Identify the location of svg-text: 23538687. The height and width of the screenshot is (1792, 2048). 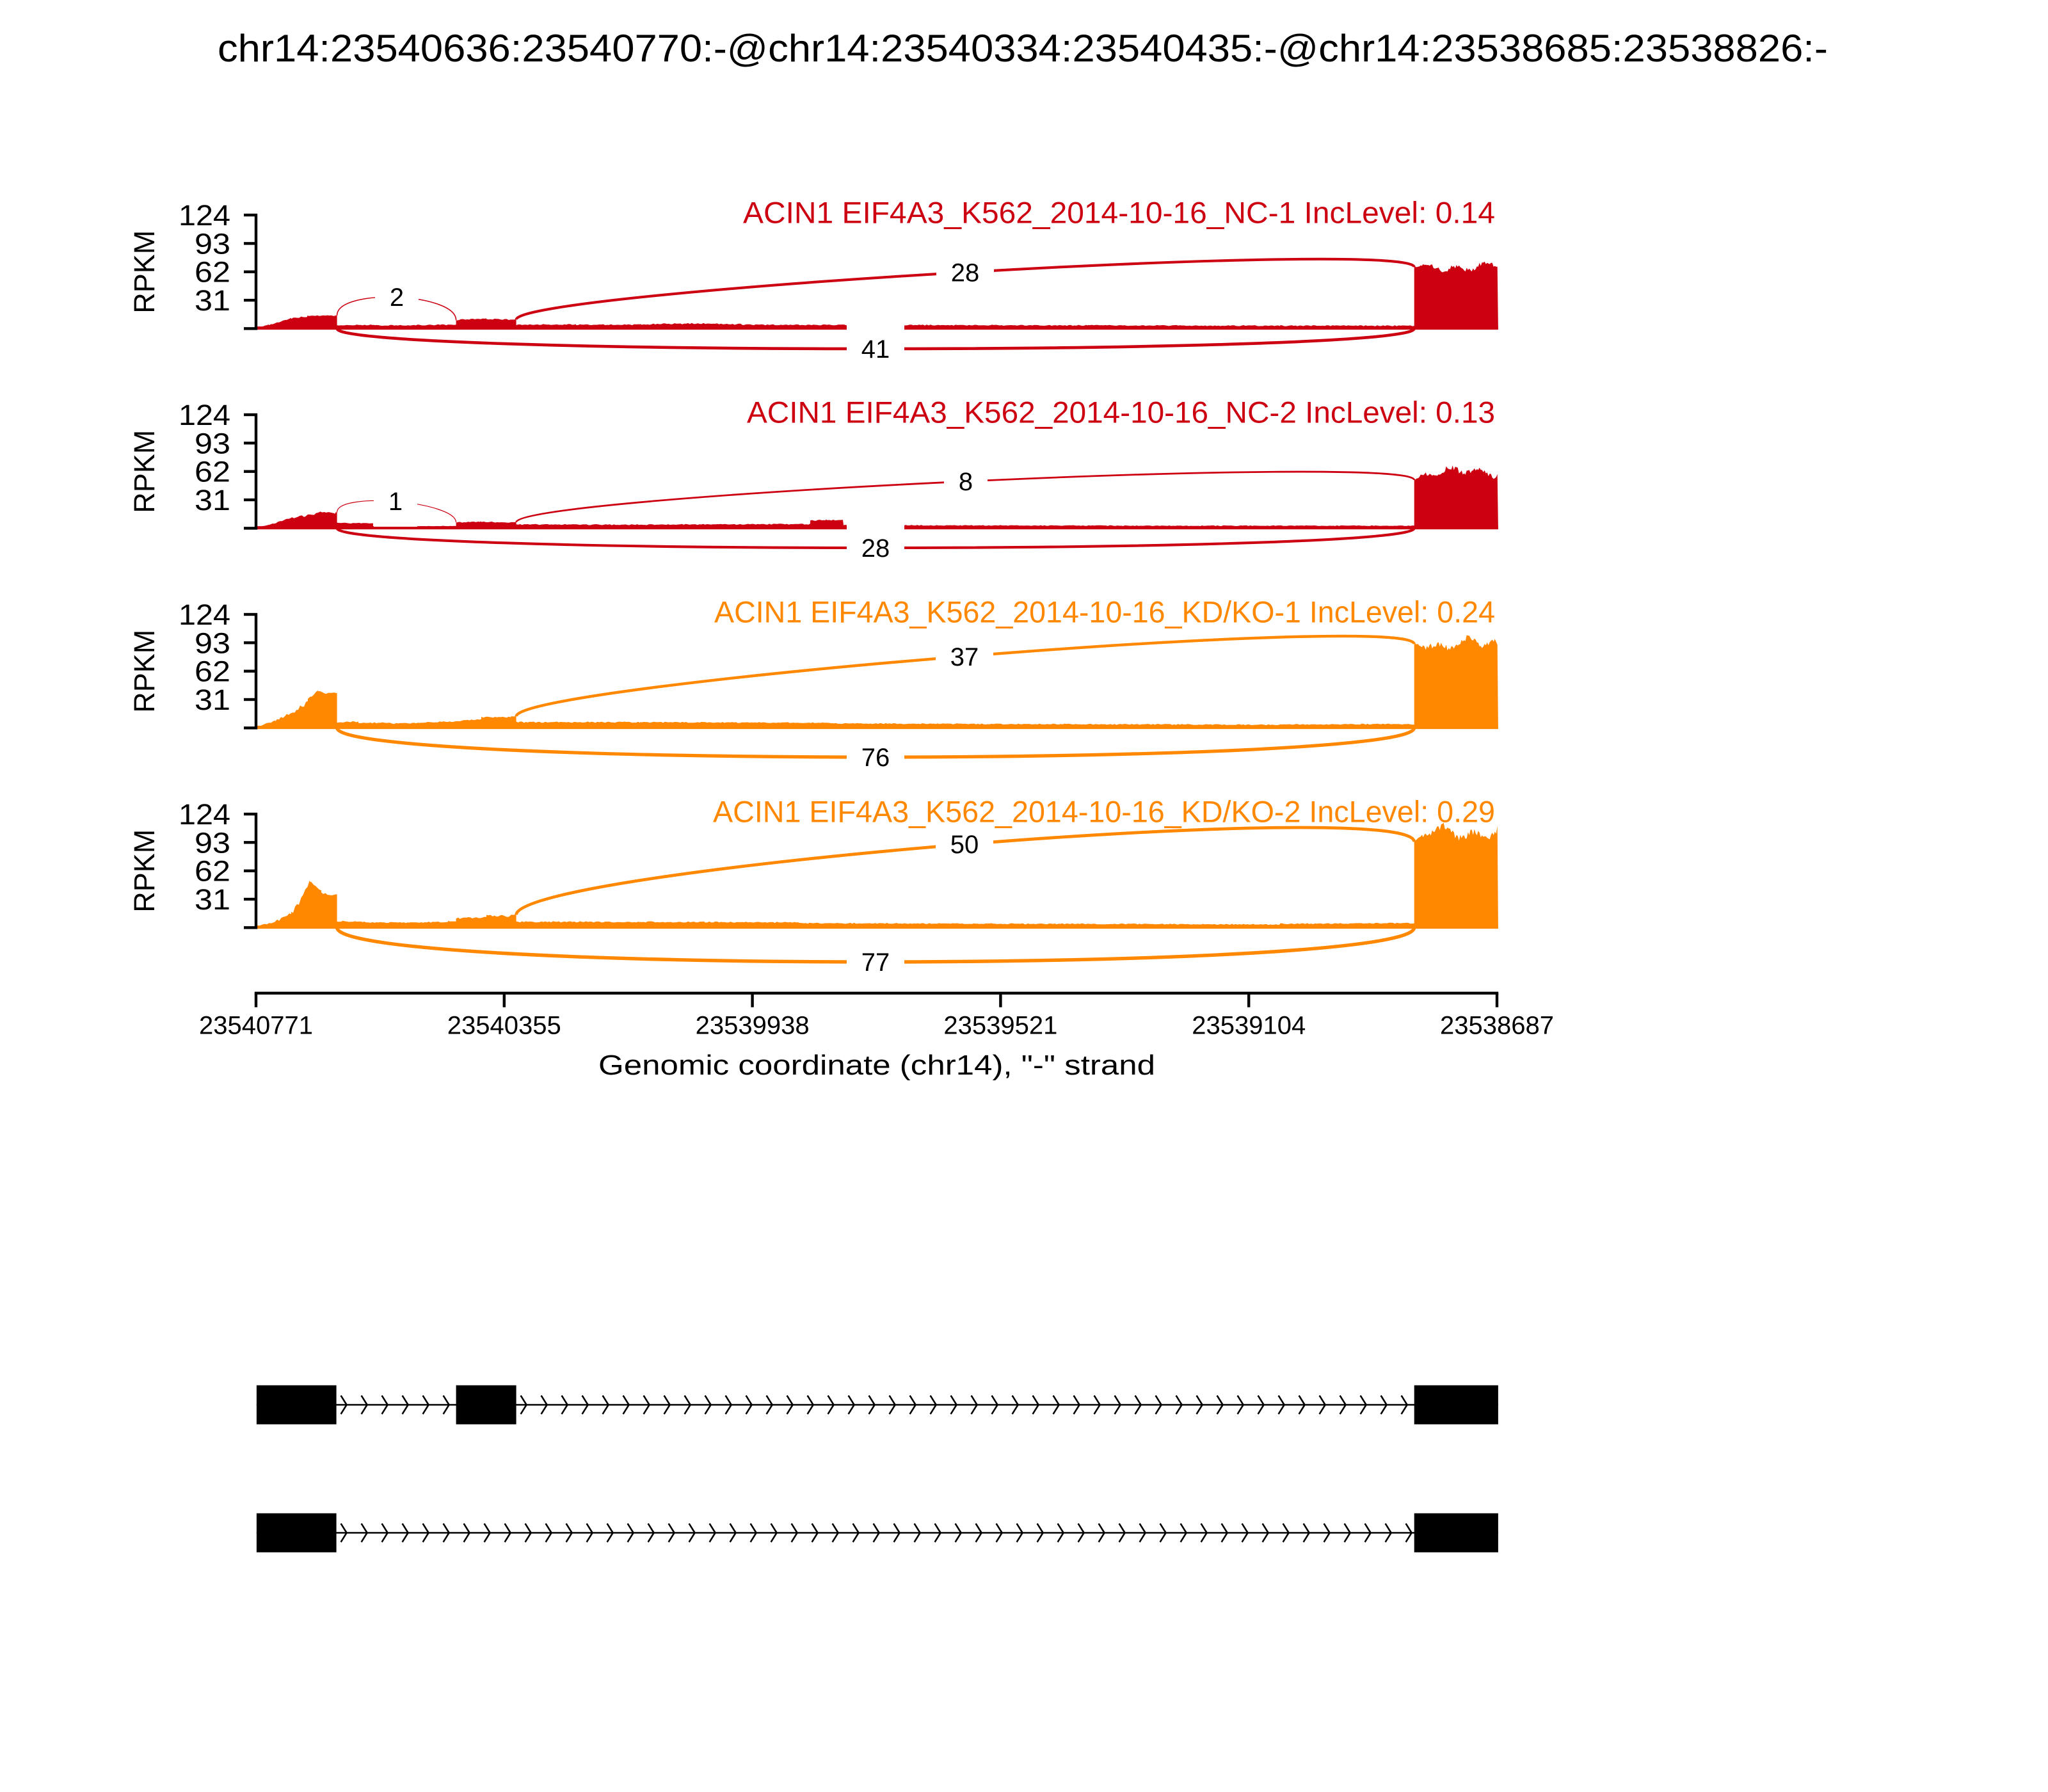
(1497, 1026).